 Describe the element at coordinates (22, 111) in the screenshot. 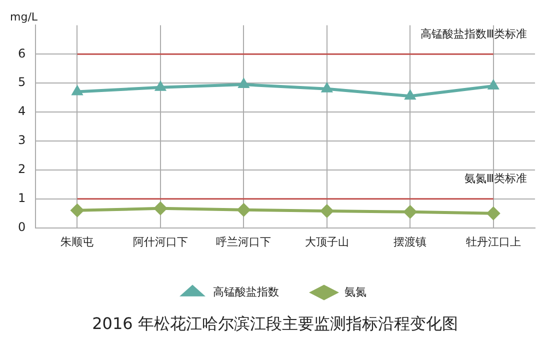

I see `y-tick-label: 4` at that location.